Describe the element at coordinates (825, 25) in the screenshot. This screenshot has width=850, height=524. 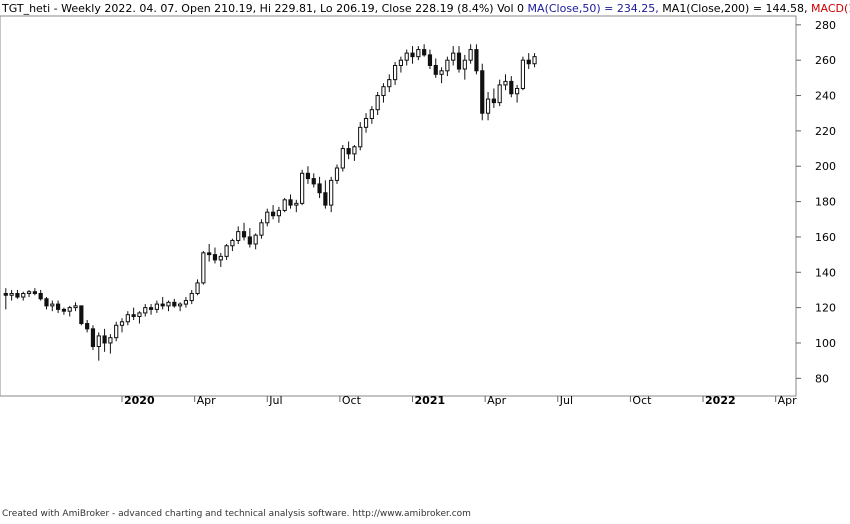
I see `y-tick-label: 280` at that location.